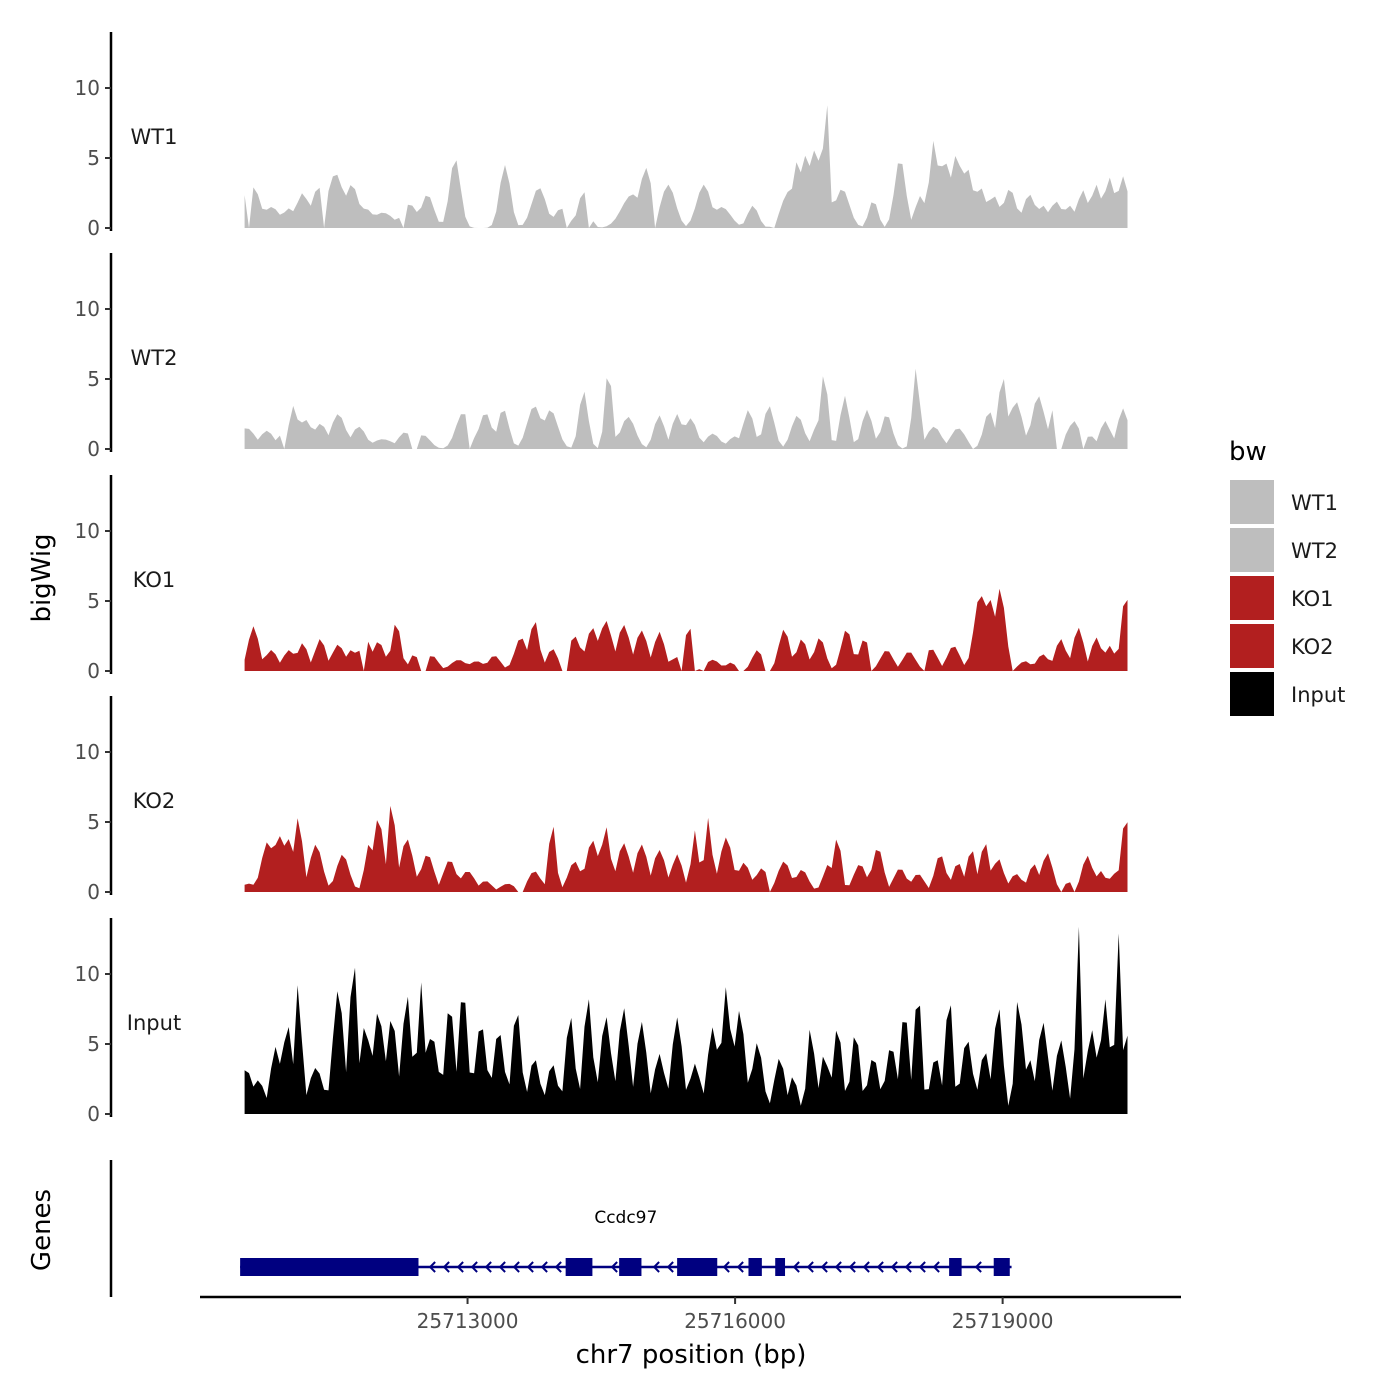 The image size is (1400, 1400). I want to click on legend-swatch-wt1, so click(1252, 502).